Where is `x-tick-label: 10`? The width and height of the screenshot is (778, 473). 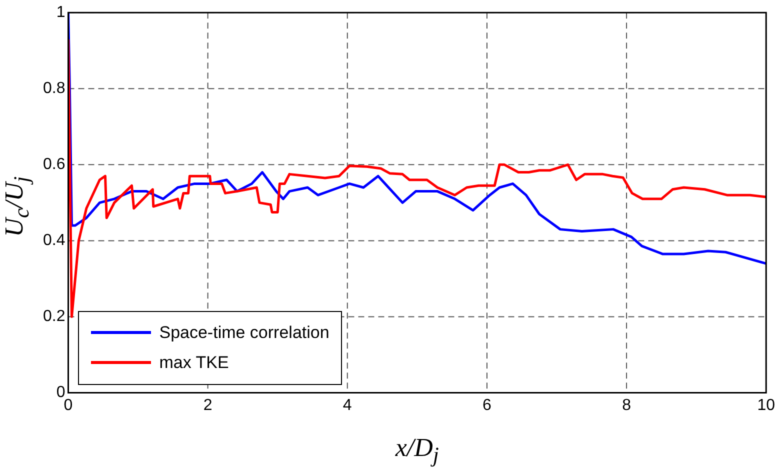 x-tick-label: 10 is located at coordinates (766, 405).